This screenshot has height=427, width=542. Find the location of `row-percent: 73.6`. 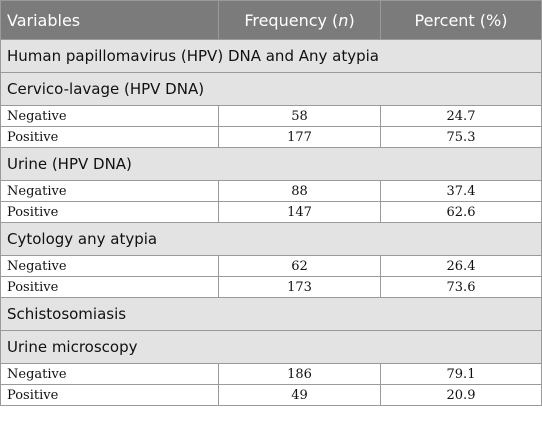

row-percent: 73.6 is located at coordinates (461, 287).